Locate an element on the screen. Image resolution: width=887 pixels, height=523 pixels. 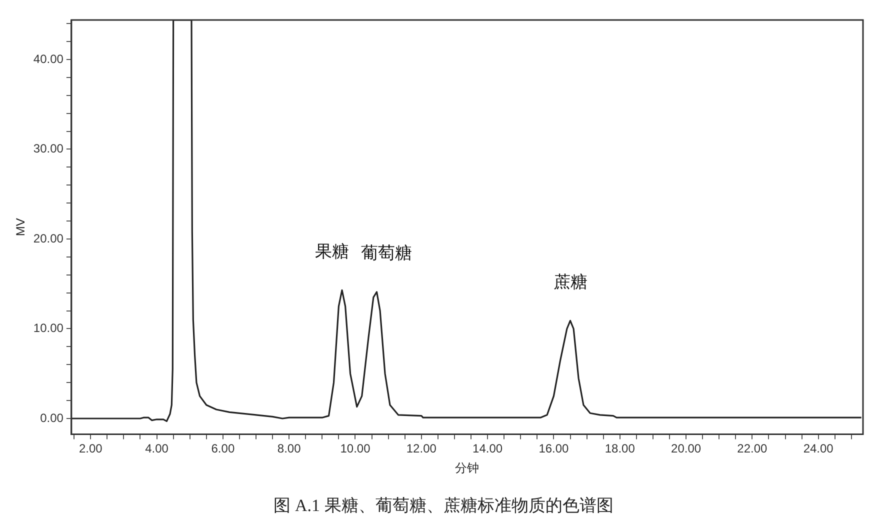
x-tick-label: 24.00 is located at coordinates (818, 449).